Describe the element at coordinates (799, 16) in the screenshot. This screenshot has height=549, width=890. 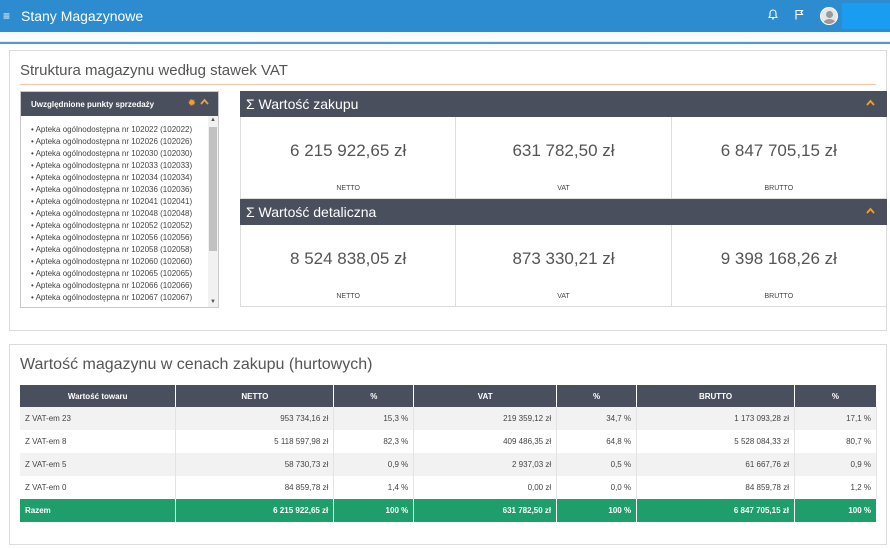
I see `flag-icon` at that location.